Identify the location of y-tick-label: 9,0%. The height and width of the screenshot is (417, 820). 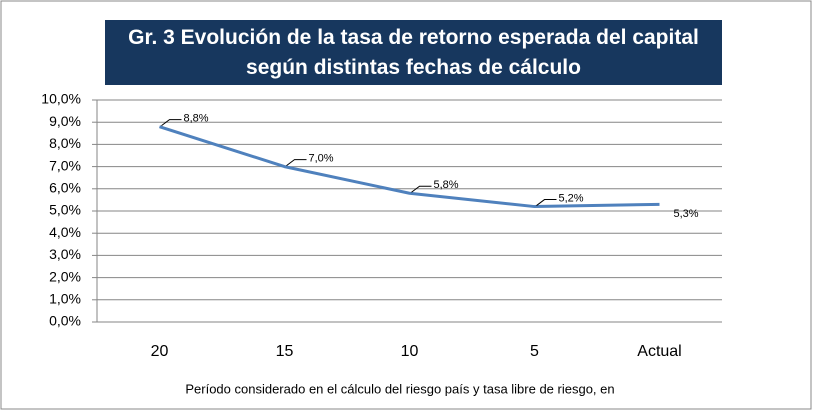
(65, 121).